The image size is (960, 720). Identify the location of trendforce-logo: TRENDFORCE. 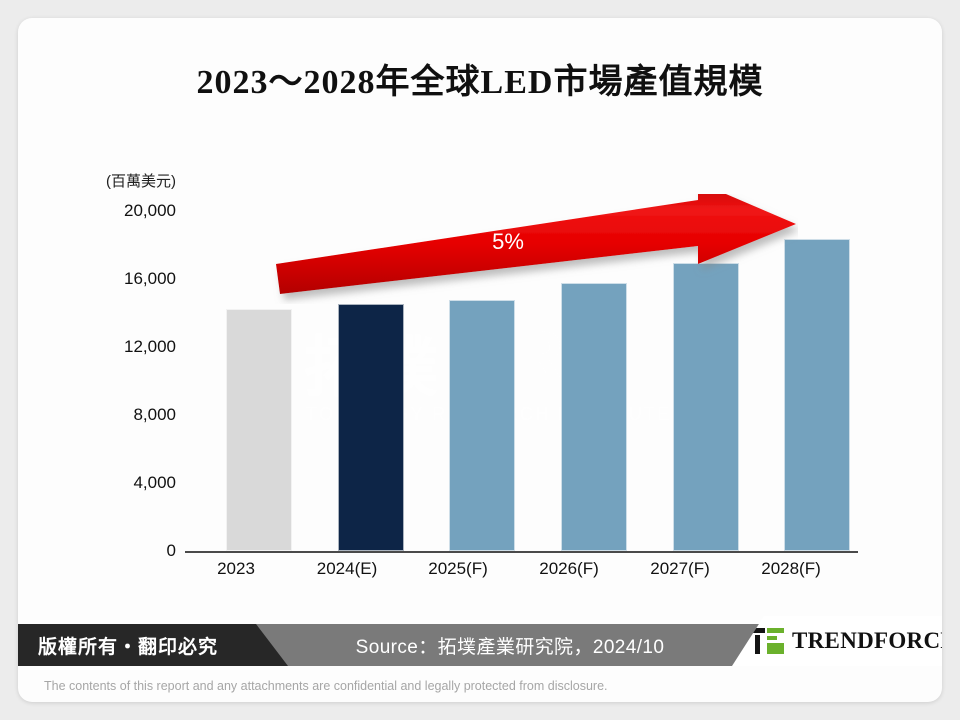
(837, 641).